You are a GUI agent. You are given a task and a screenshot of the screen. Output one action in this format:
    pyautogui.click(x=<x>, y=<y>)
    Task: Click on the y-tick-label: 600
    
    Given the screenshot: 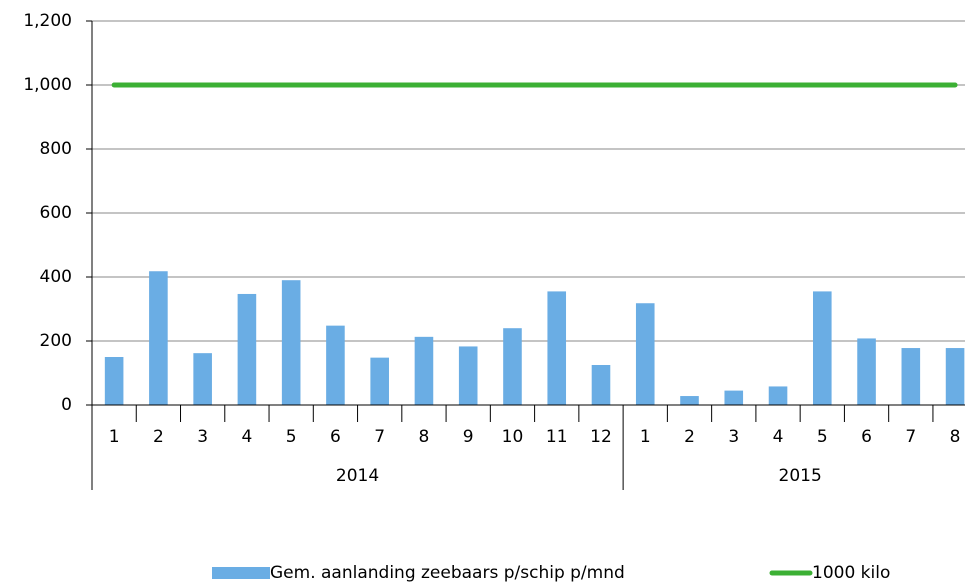 What is the action you would take?
    pyautogui.click(x=56, y=213)
    